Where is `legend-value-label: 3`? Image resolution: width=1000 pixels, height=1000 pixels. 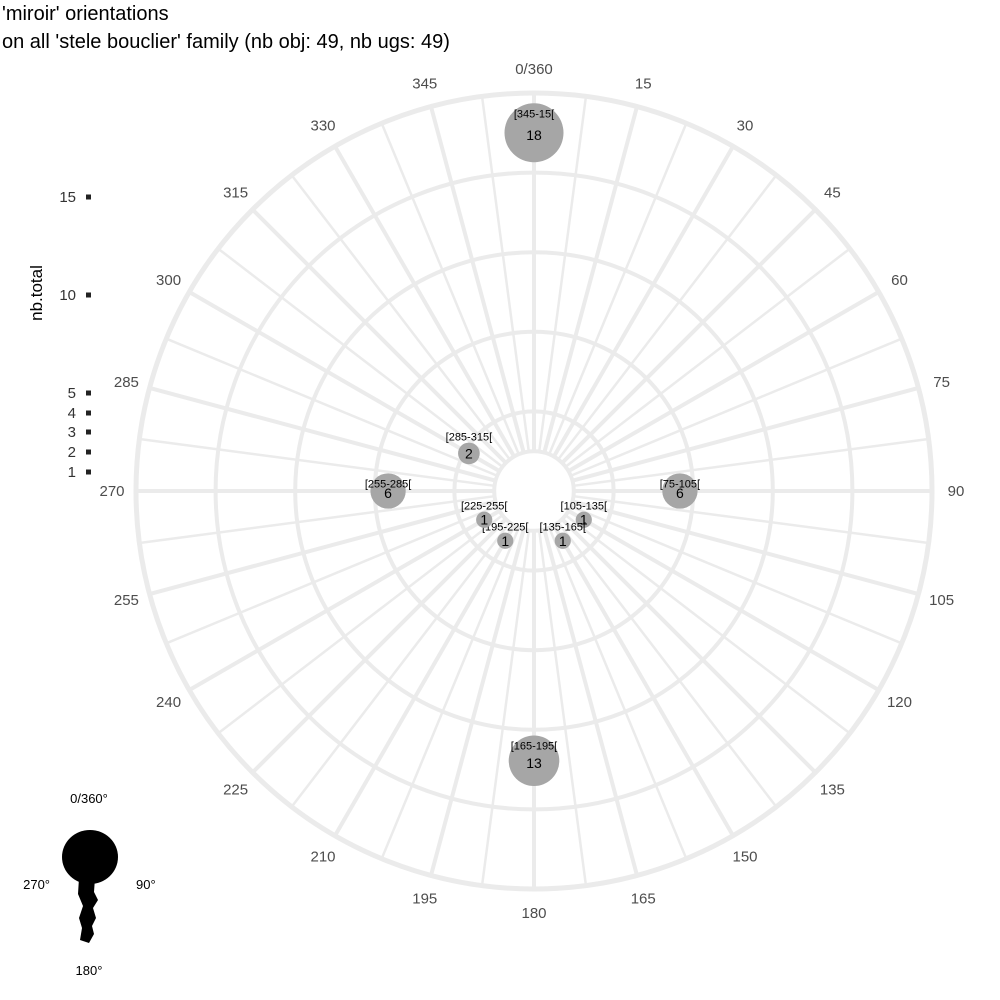
legend-value-label: 3 is located at coordinates (72, 432).